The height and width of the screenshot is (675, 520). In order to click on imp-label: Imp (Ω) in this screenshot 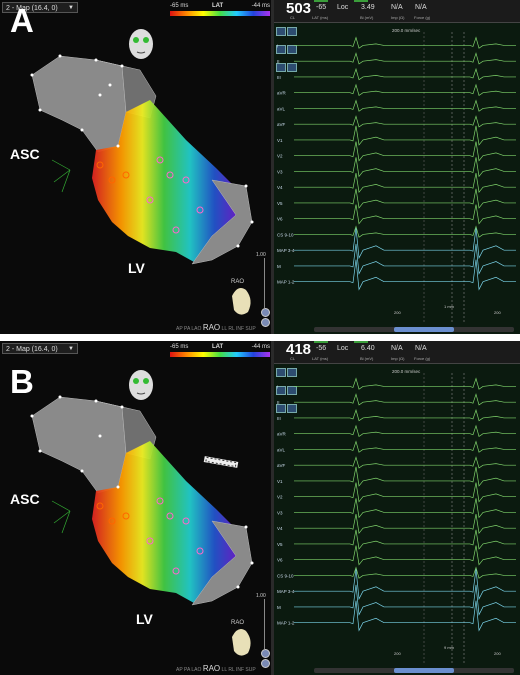, I will do `click(398, 358)`.